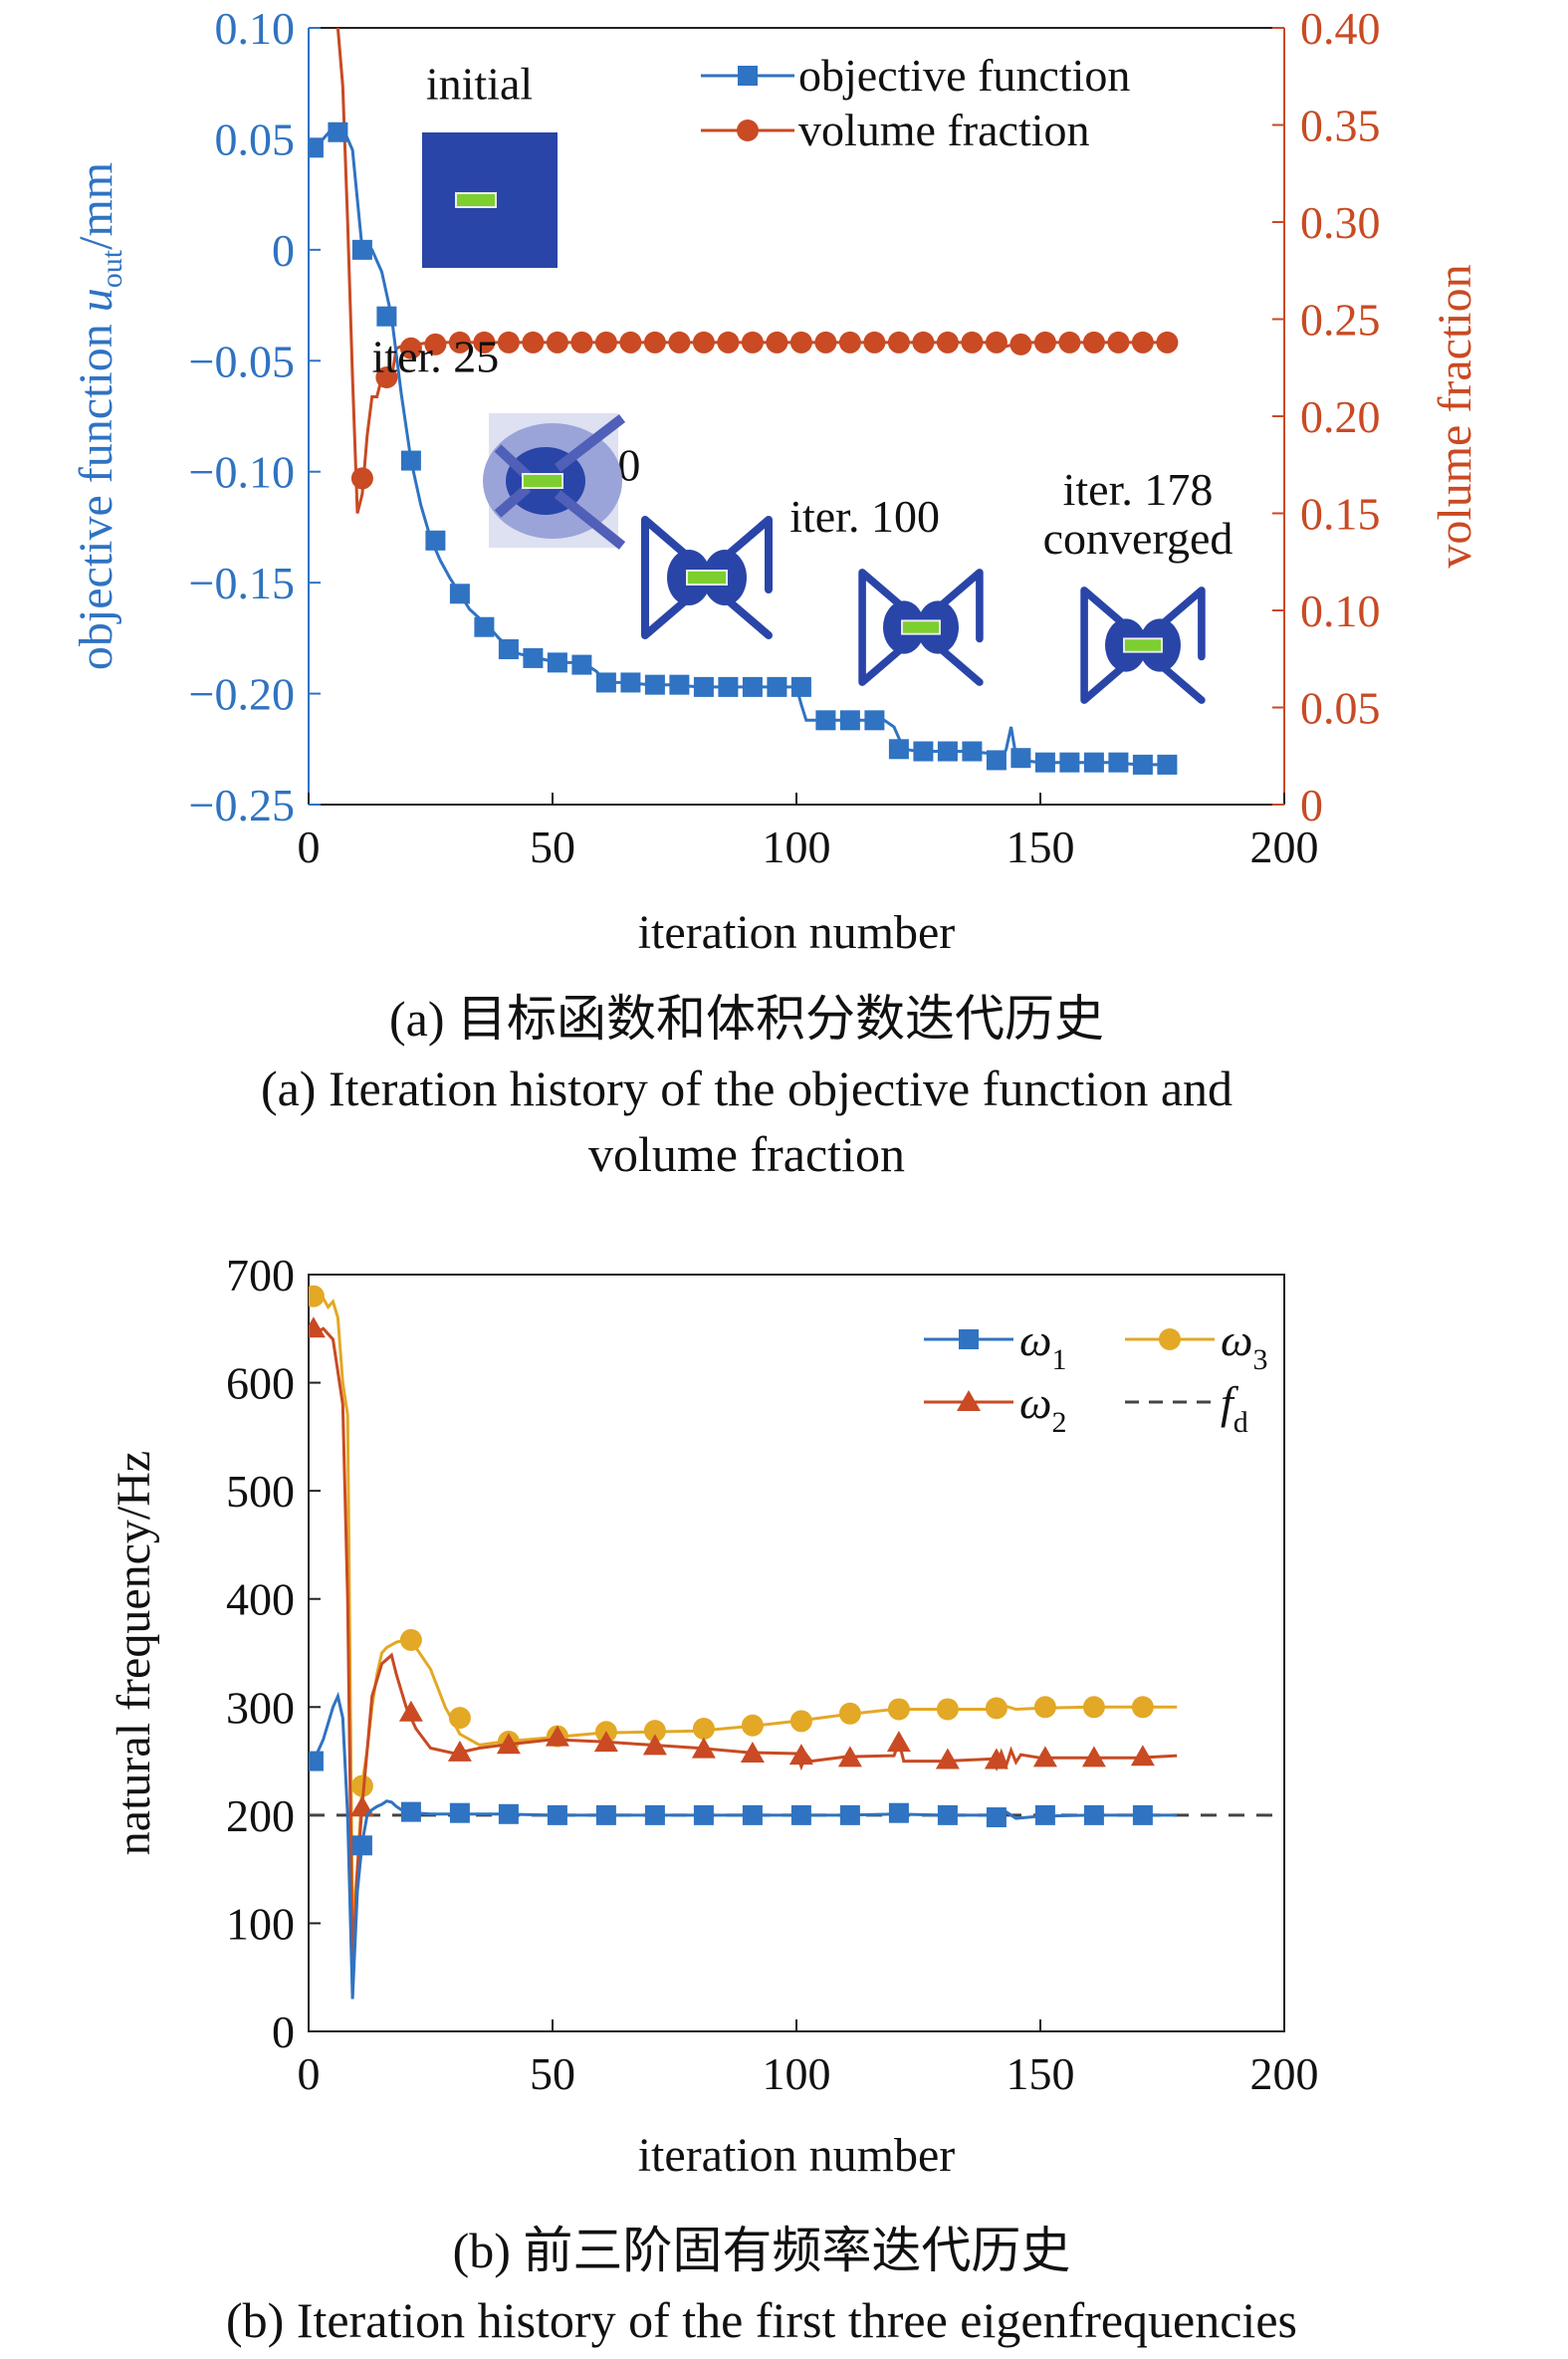  I want to click on y-right-tick-label: 0.30, so click(1341, 222).